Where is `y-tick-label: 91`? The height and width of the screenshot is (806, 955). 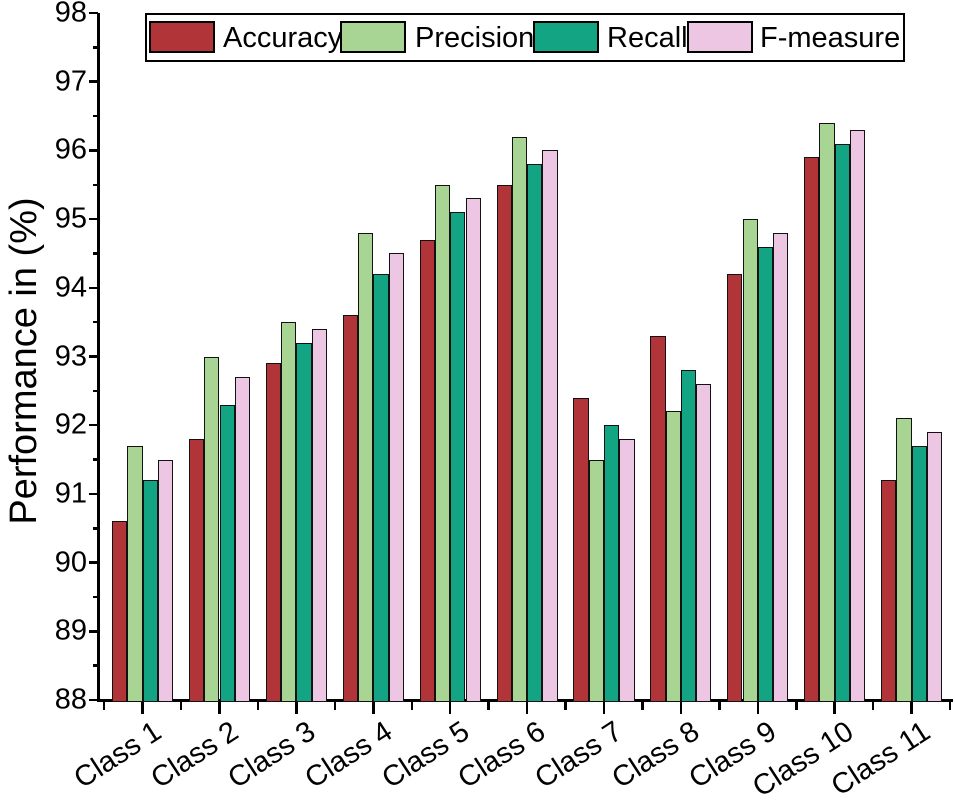
y-tick-label: 91 is located at coordinates (70, 493).